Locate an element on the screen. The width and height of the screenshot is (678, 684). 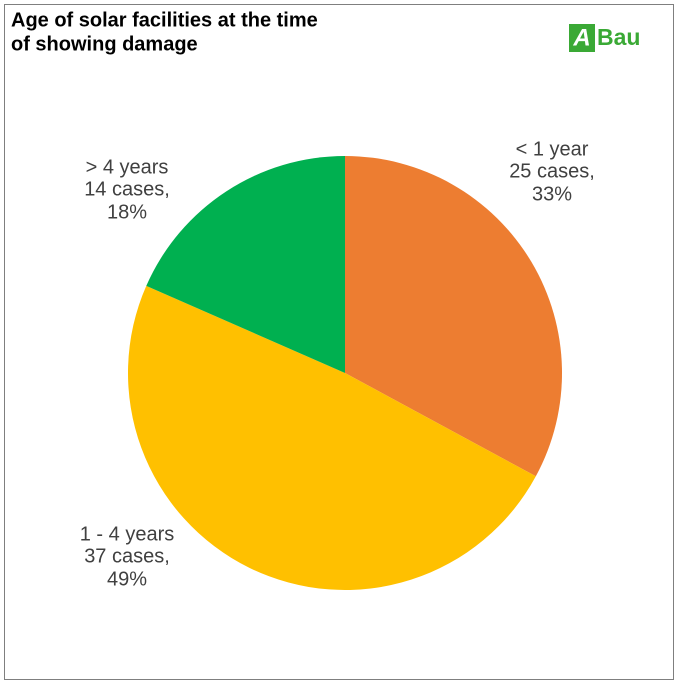
slice-label: 1 - 4 years is located at coordinates (127, 534).